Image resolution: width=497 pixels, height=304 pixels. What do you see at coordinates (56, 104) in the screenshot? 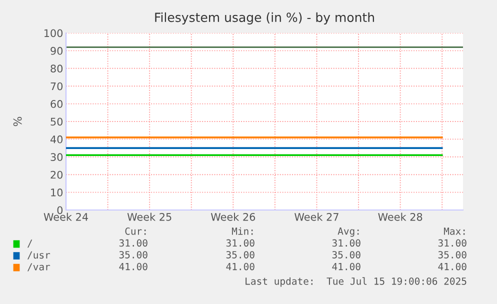
I see `y-tick-label: 60` at bounding box center [56, 104].